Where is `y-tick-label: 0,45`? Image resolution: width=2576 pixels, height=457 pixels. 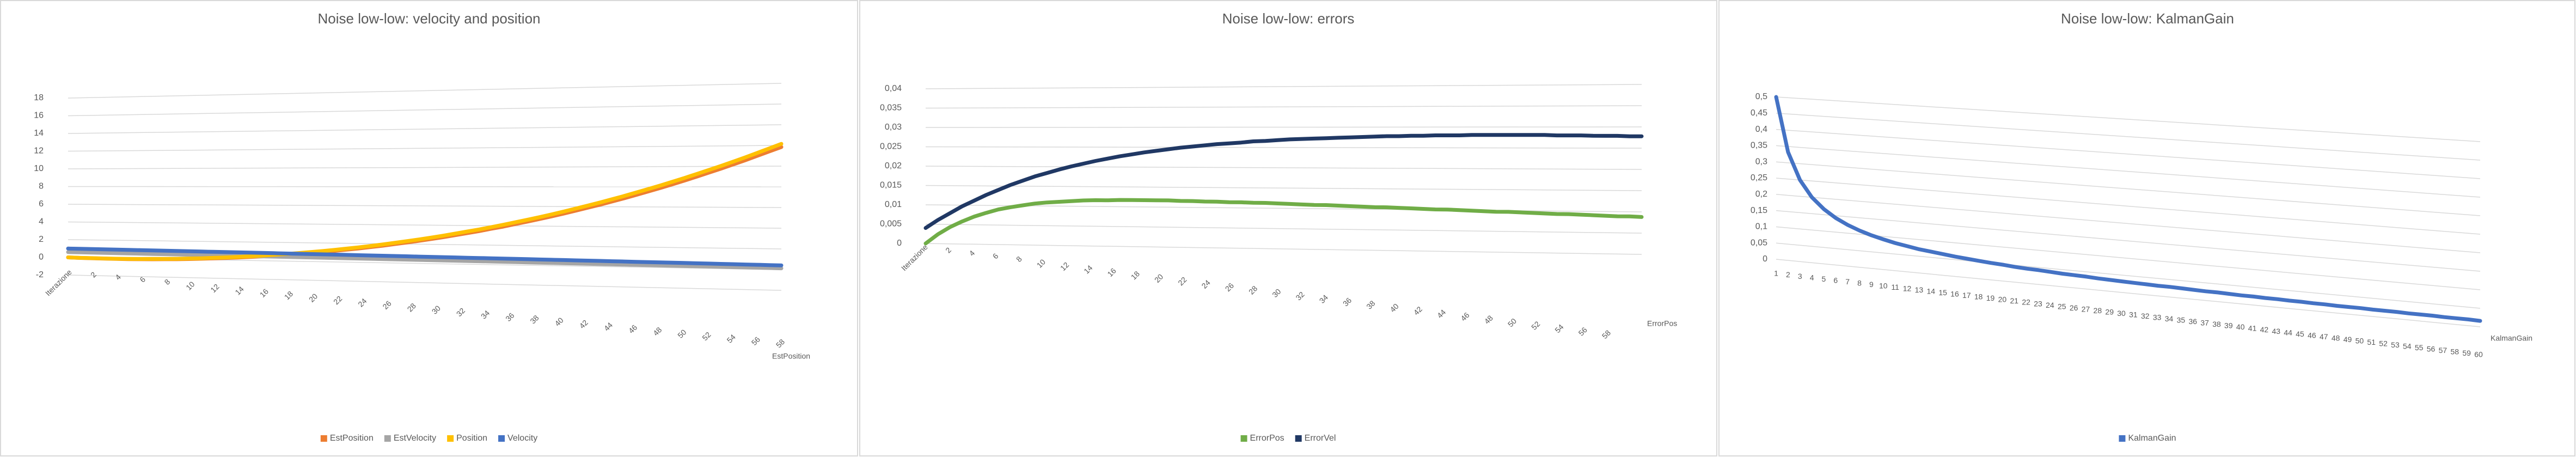
y-tick-label: 0,45 is located at coordinates (1759, 113).